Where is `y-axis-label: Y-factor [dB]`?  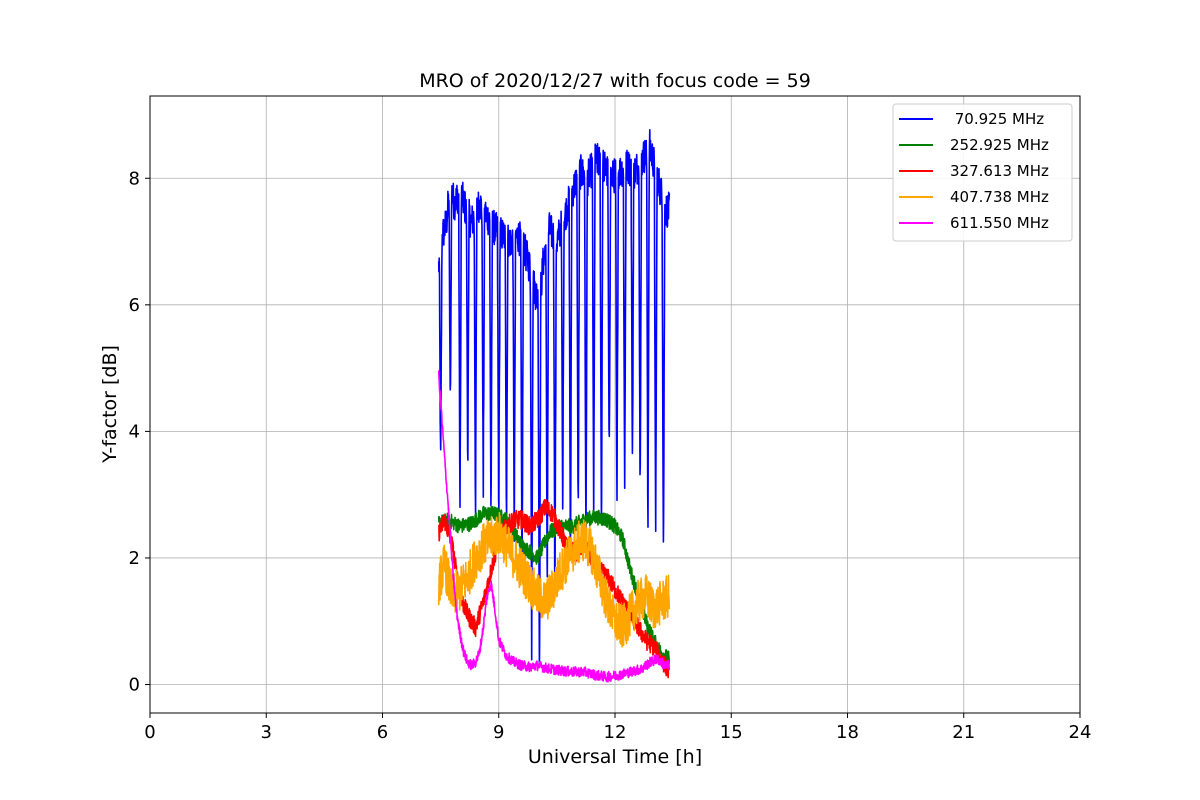 y-axis-label: Y-factor [dB] is located at coordinates (110, 404).